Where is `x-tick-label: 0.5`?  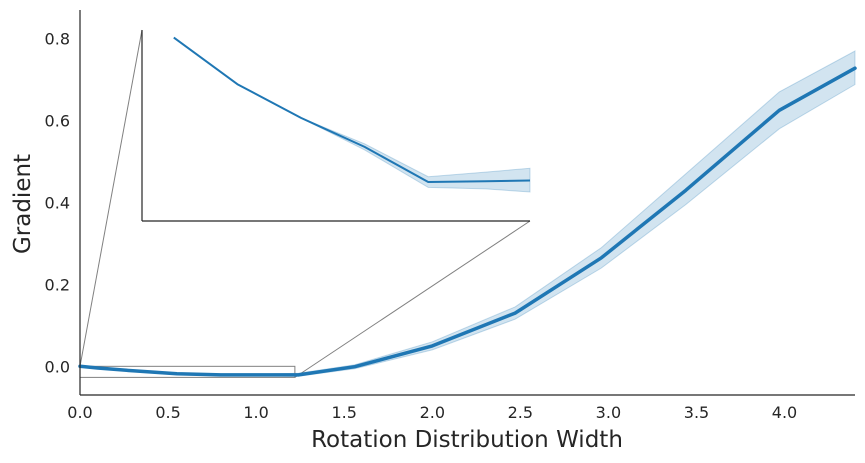 x-tick-label: 0.5 is located at coordinates (167, 412).